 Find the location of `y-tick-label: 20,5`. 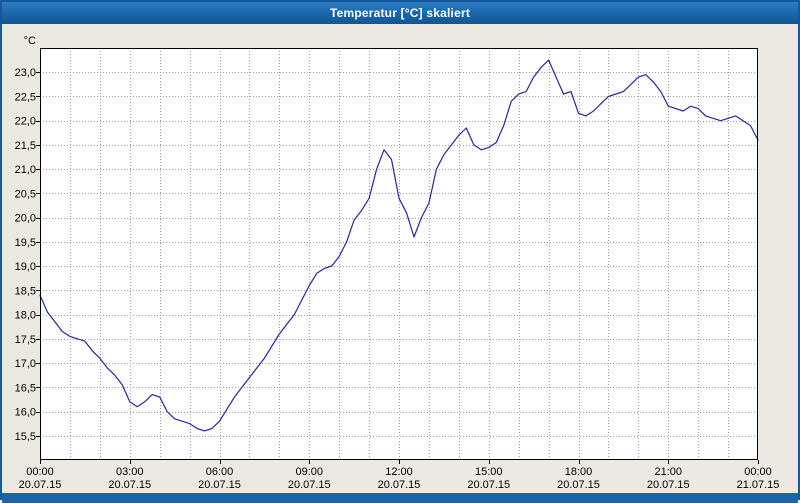

y-tick-label: 20,5 is located at coordinates (25, 194).